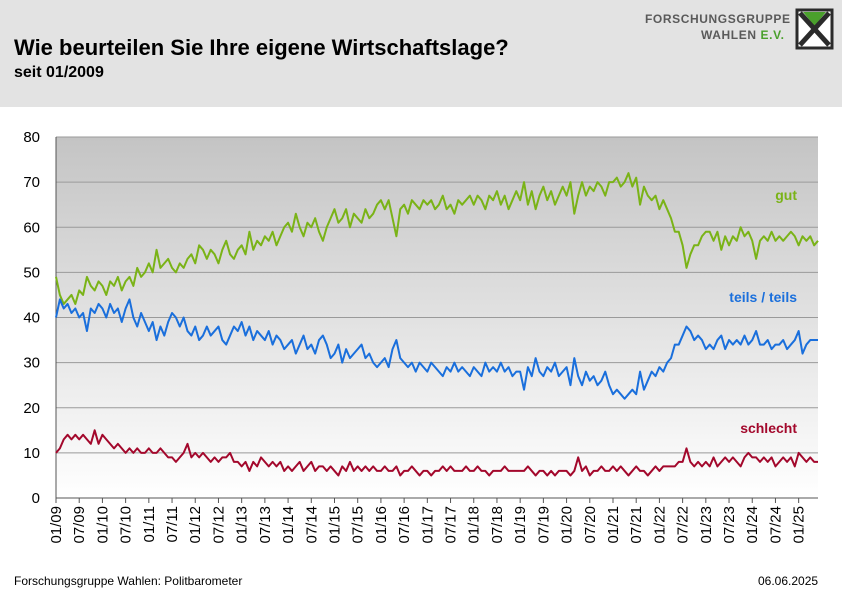  I want to click on y-tick-label: 0, so click(36, 498).